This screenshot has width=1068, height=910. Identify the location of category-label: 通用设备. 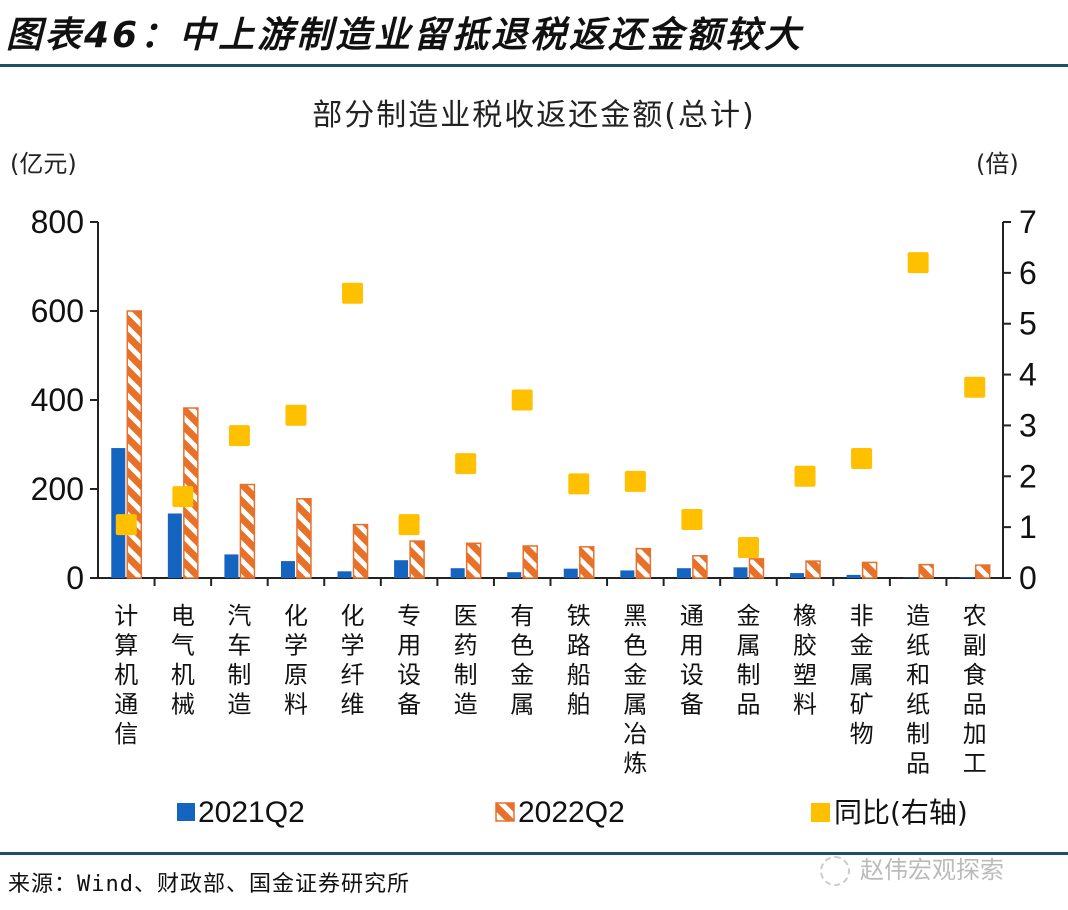
(692, 660).